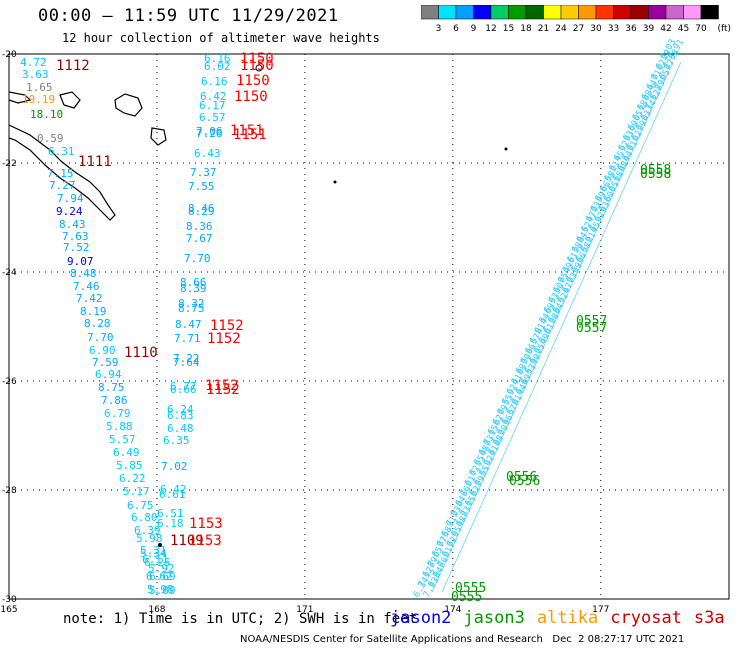 The height and width of the screenshot is (650, 740). I want to click on swh-value-mid: 7.37, so click(203, 172).